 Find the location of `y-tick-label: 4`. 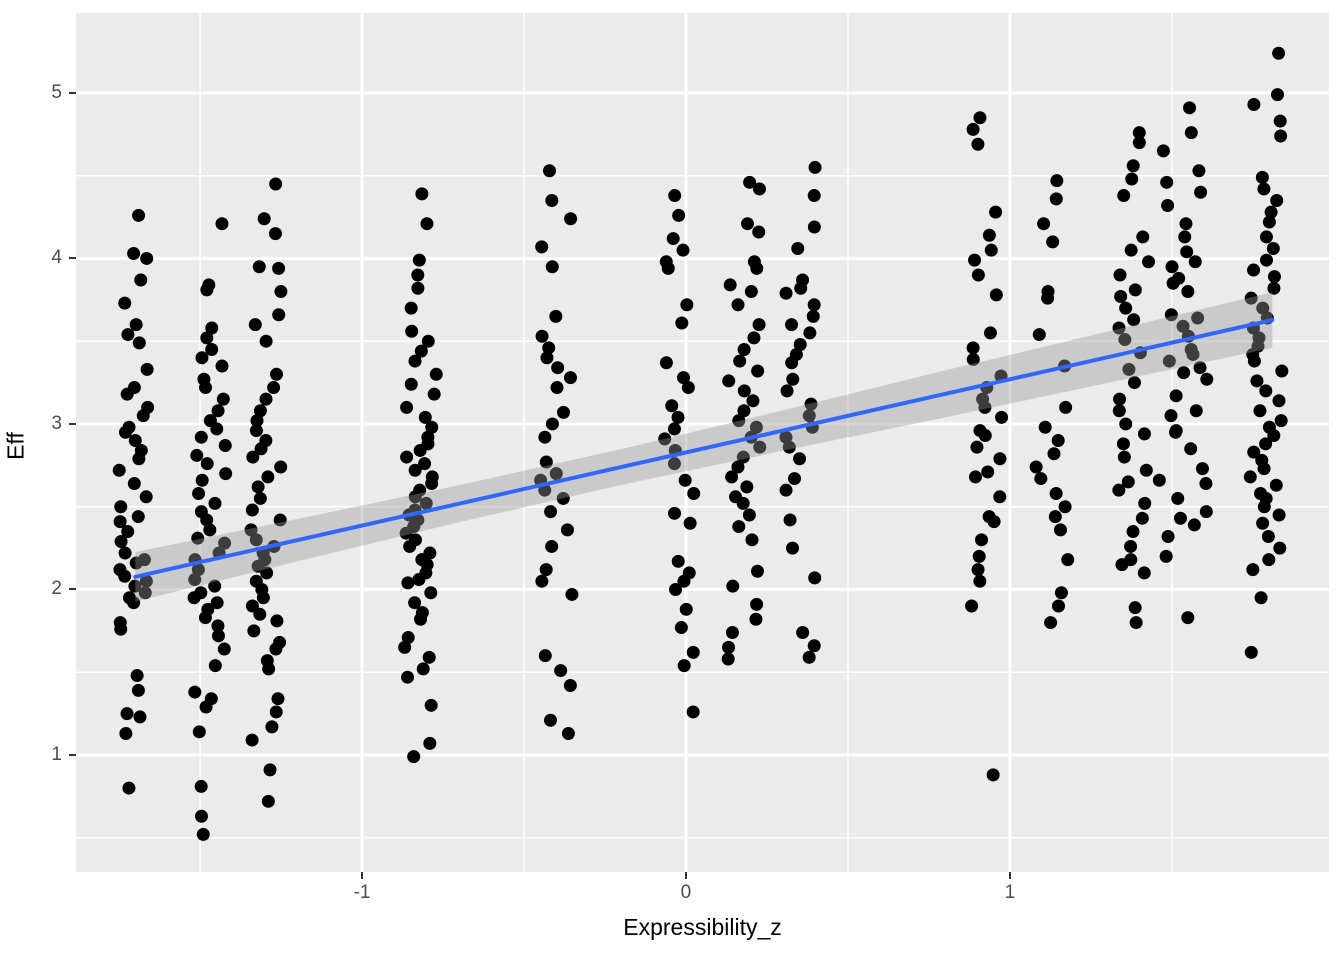

y-tick-label: 4 is located at coordinates (56, 258).